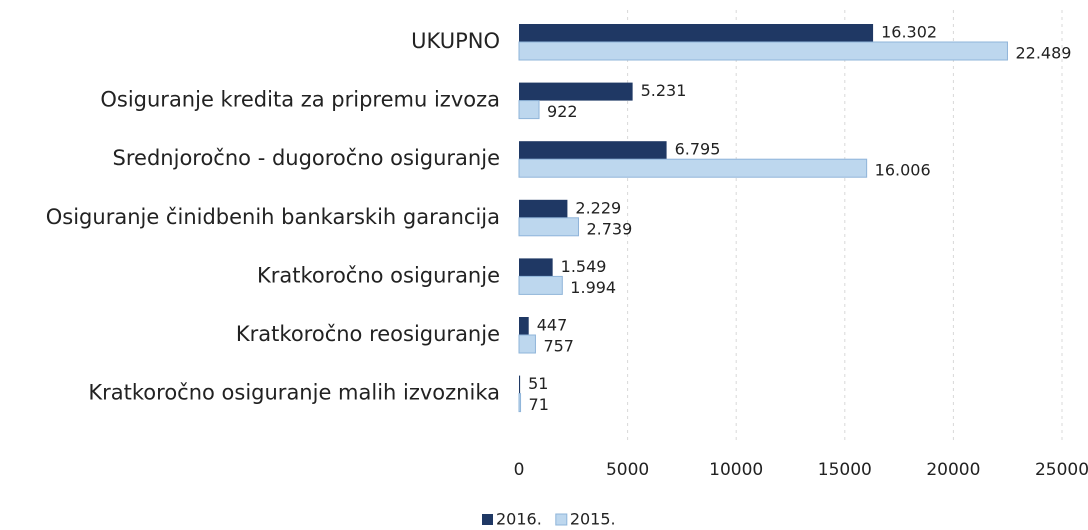  I want to click on category-label: UKUPNO, so click(455, 41).